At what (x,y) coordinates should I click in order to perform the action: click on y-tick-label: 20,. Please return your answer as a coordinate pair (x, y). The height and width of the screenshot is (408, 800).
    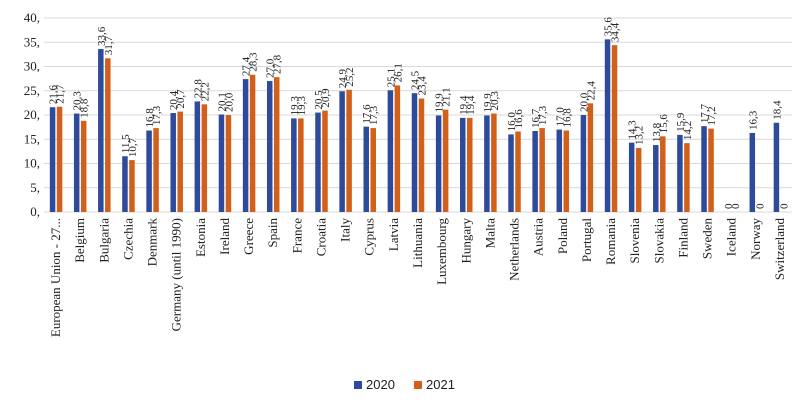
    Looking at the image, I should click on (32, 114).